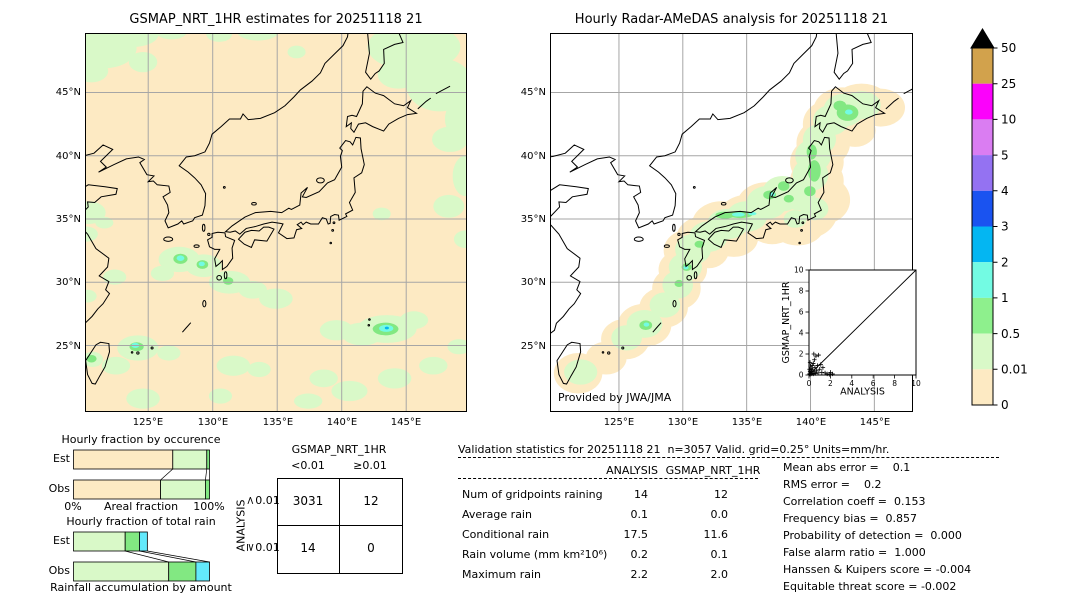  Describe the element at coordinates (721, 494) in the screenshot. I see `stats-row-gsmap: 12` at that location.